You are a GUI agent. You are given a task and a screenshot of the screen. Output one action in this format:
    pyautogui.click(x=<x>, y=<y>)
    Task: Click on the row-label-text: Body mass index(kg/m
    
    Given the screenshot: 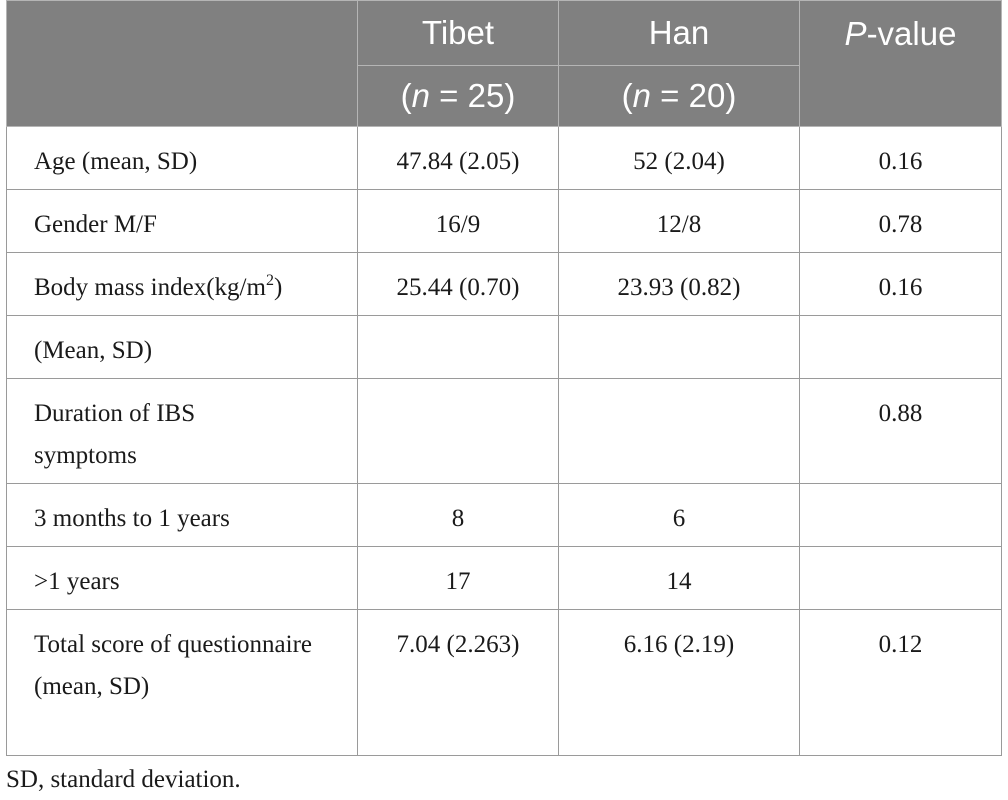 What is the action you would take?
    pyautogui.click(x=150, y=287)
    